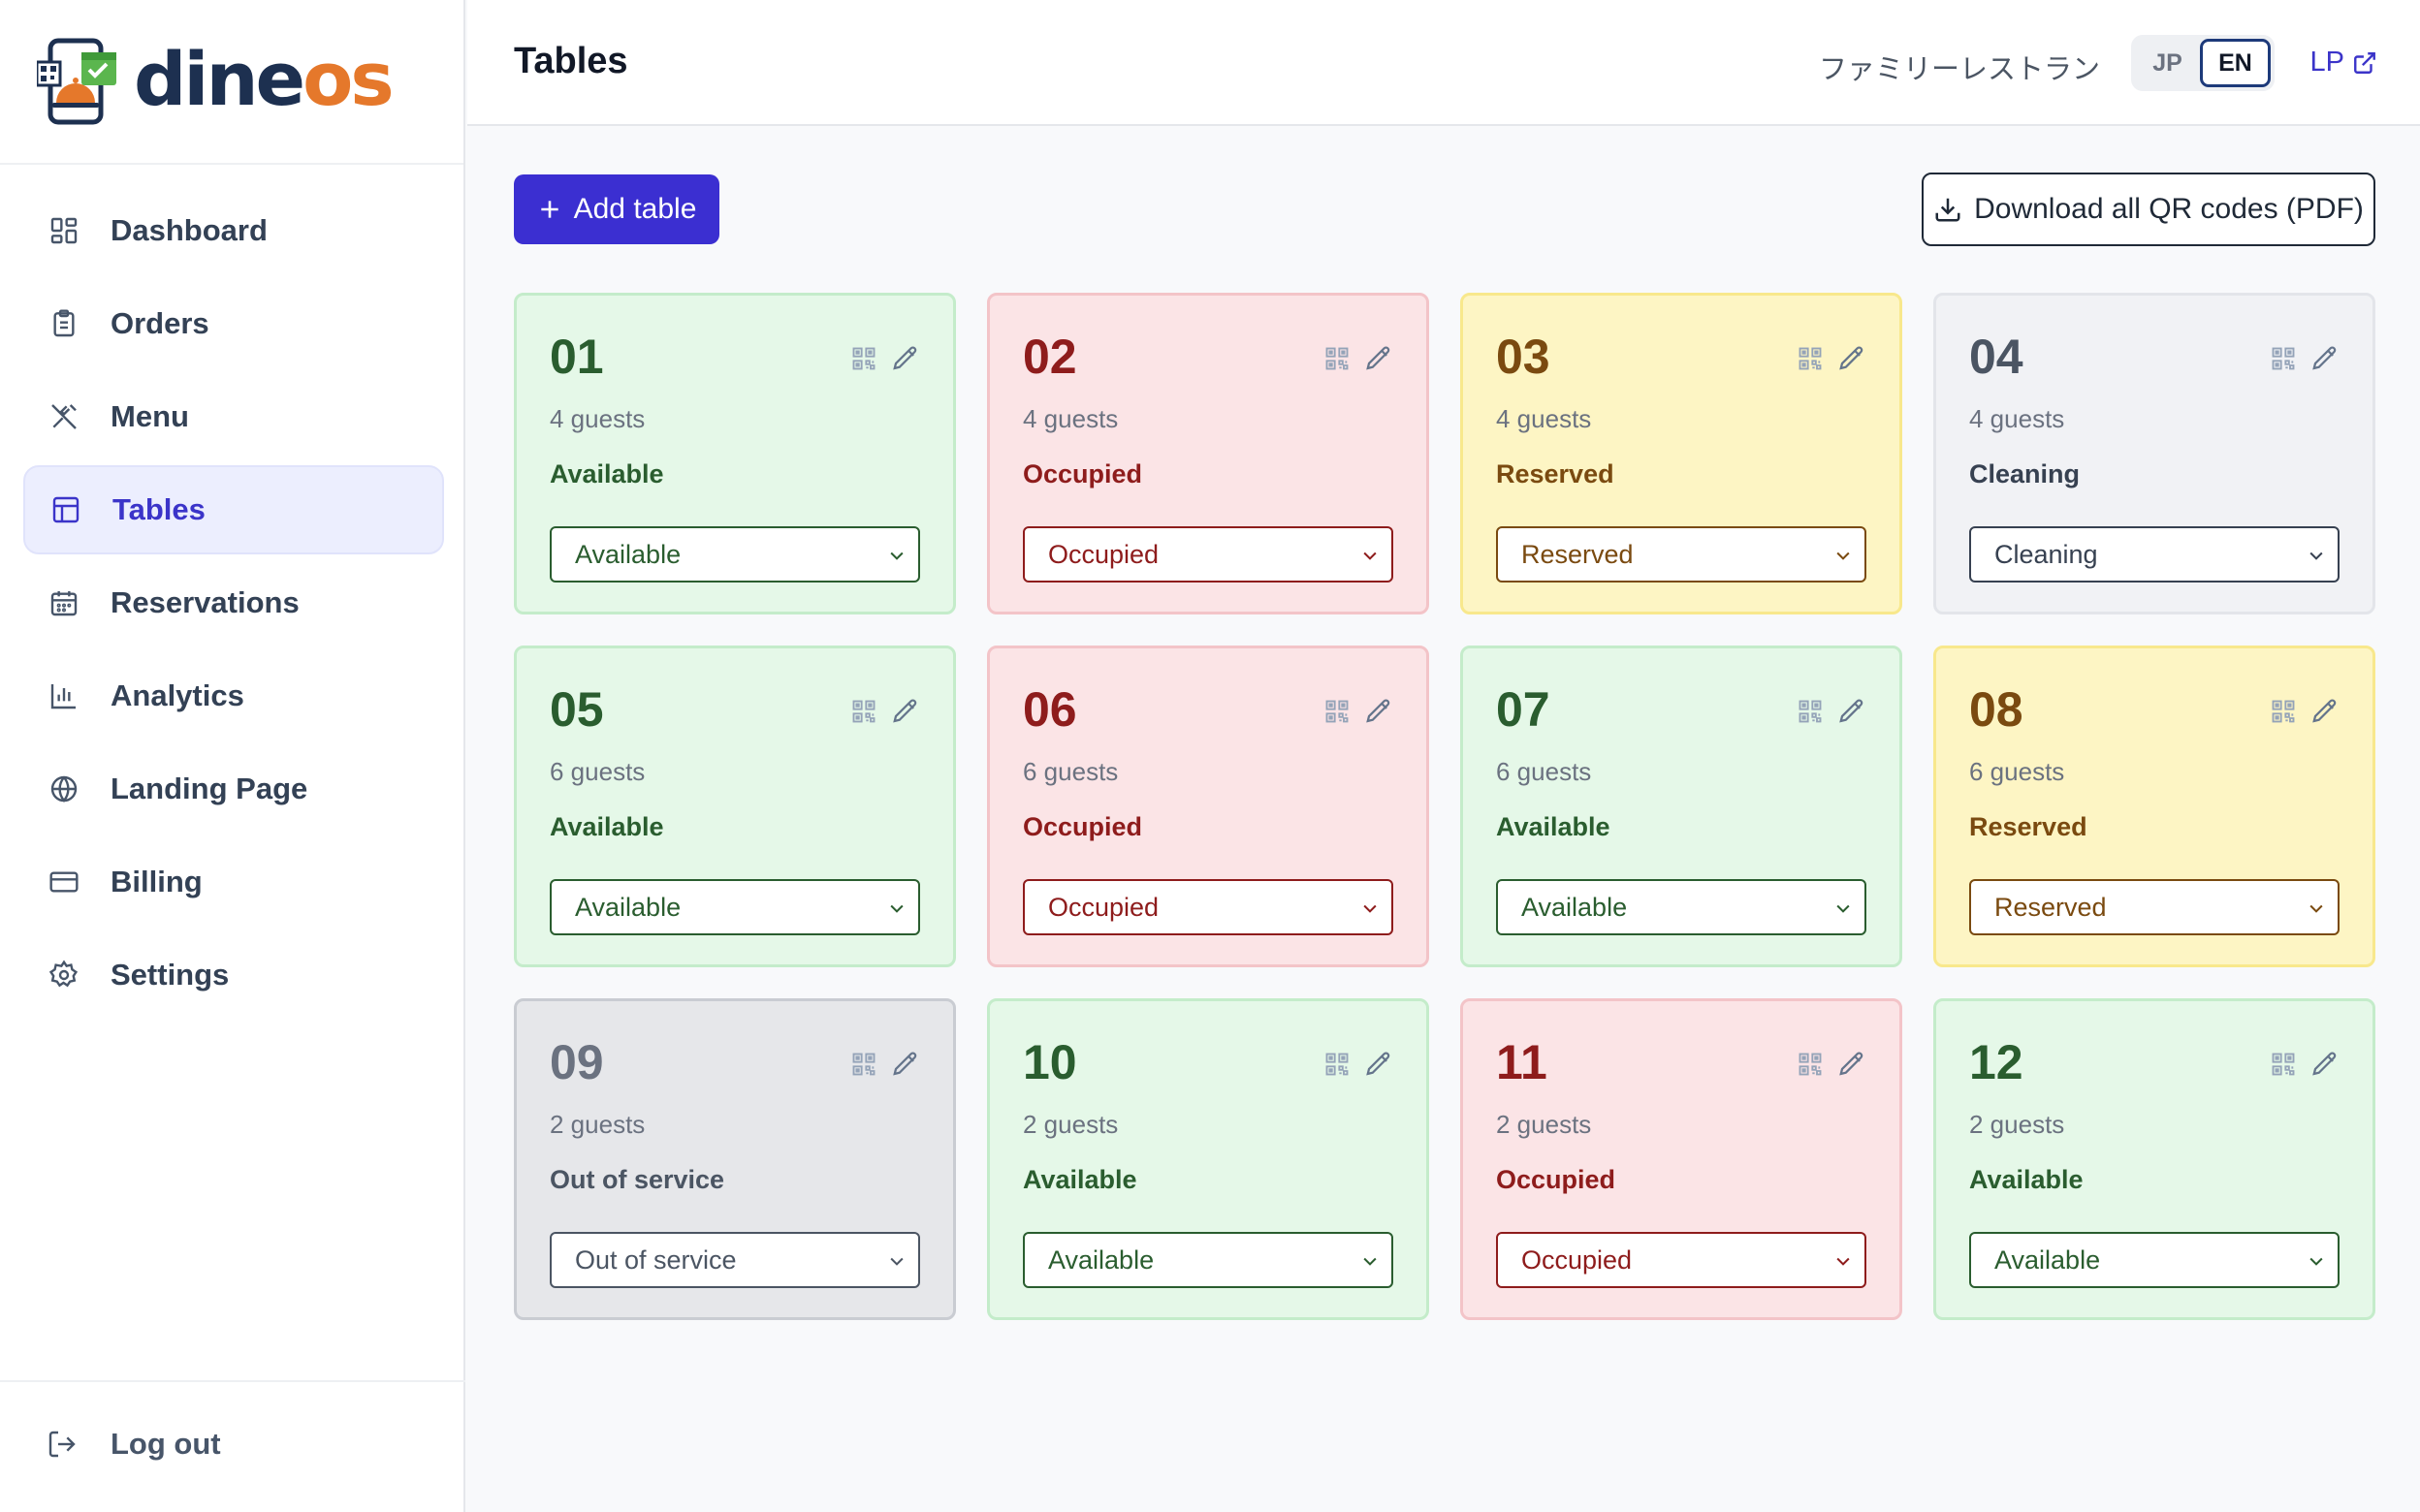 The width and height of the screenshot is (2420, 1512). What do you see at coordinates (157, 882) in the screenshot?
I see `sidebar-item-label: Billing` at bounding box center [157, 882].